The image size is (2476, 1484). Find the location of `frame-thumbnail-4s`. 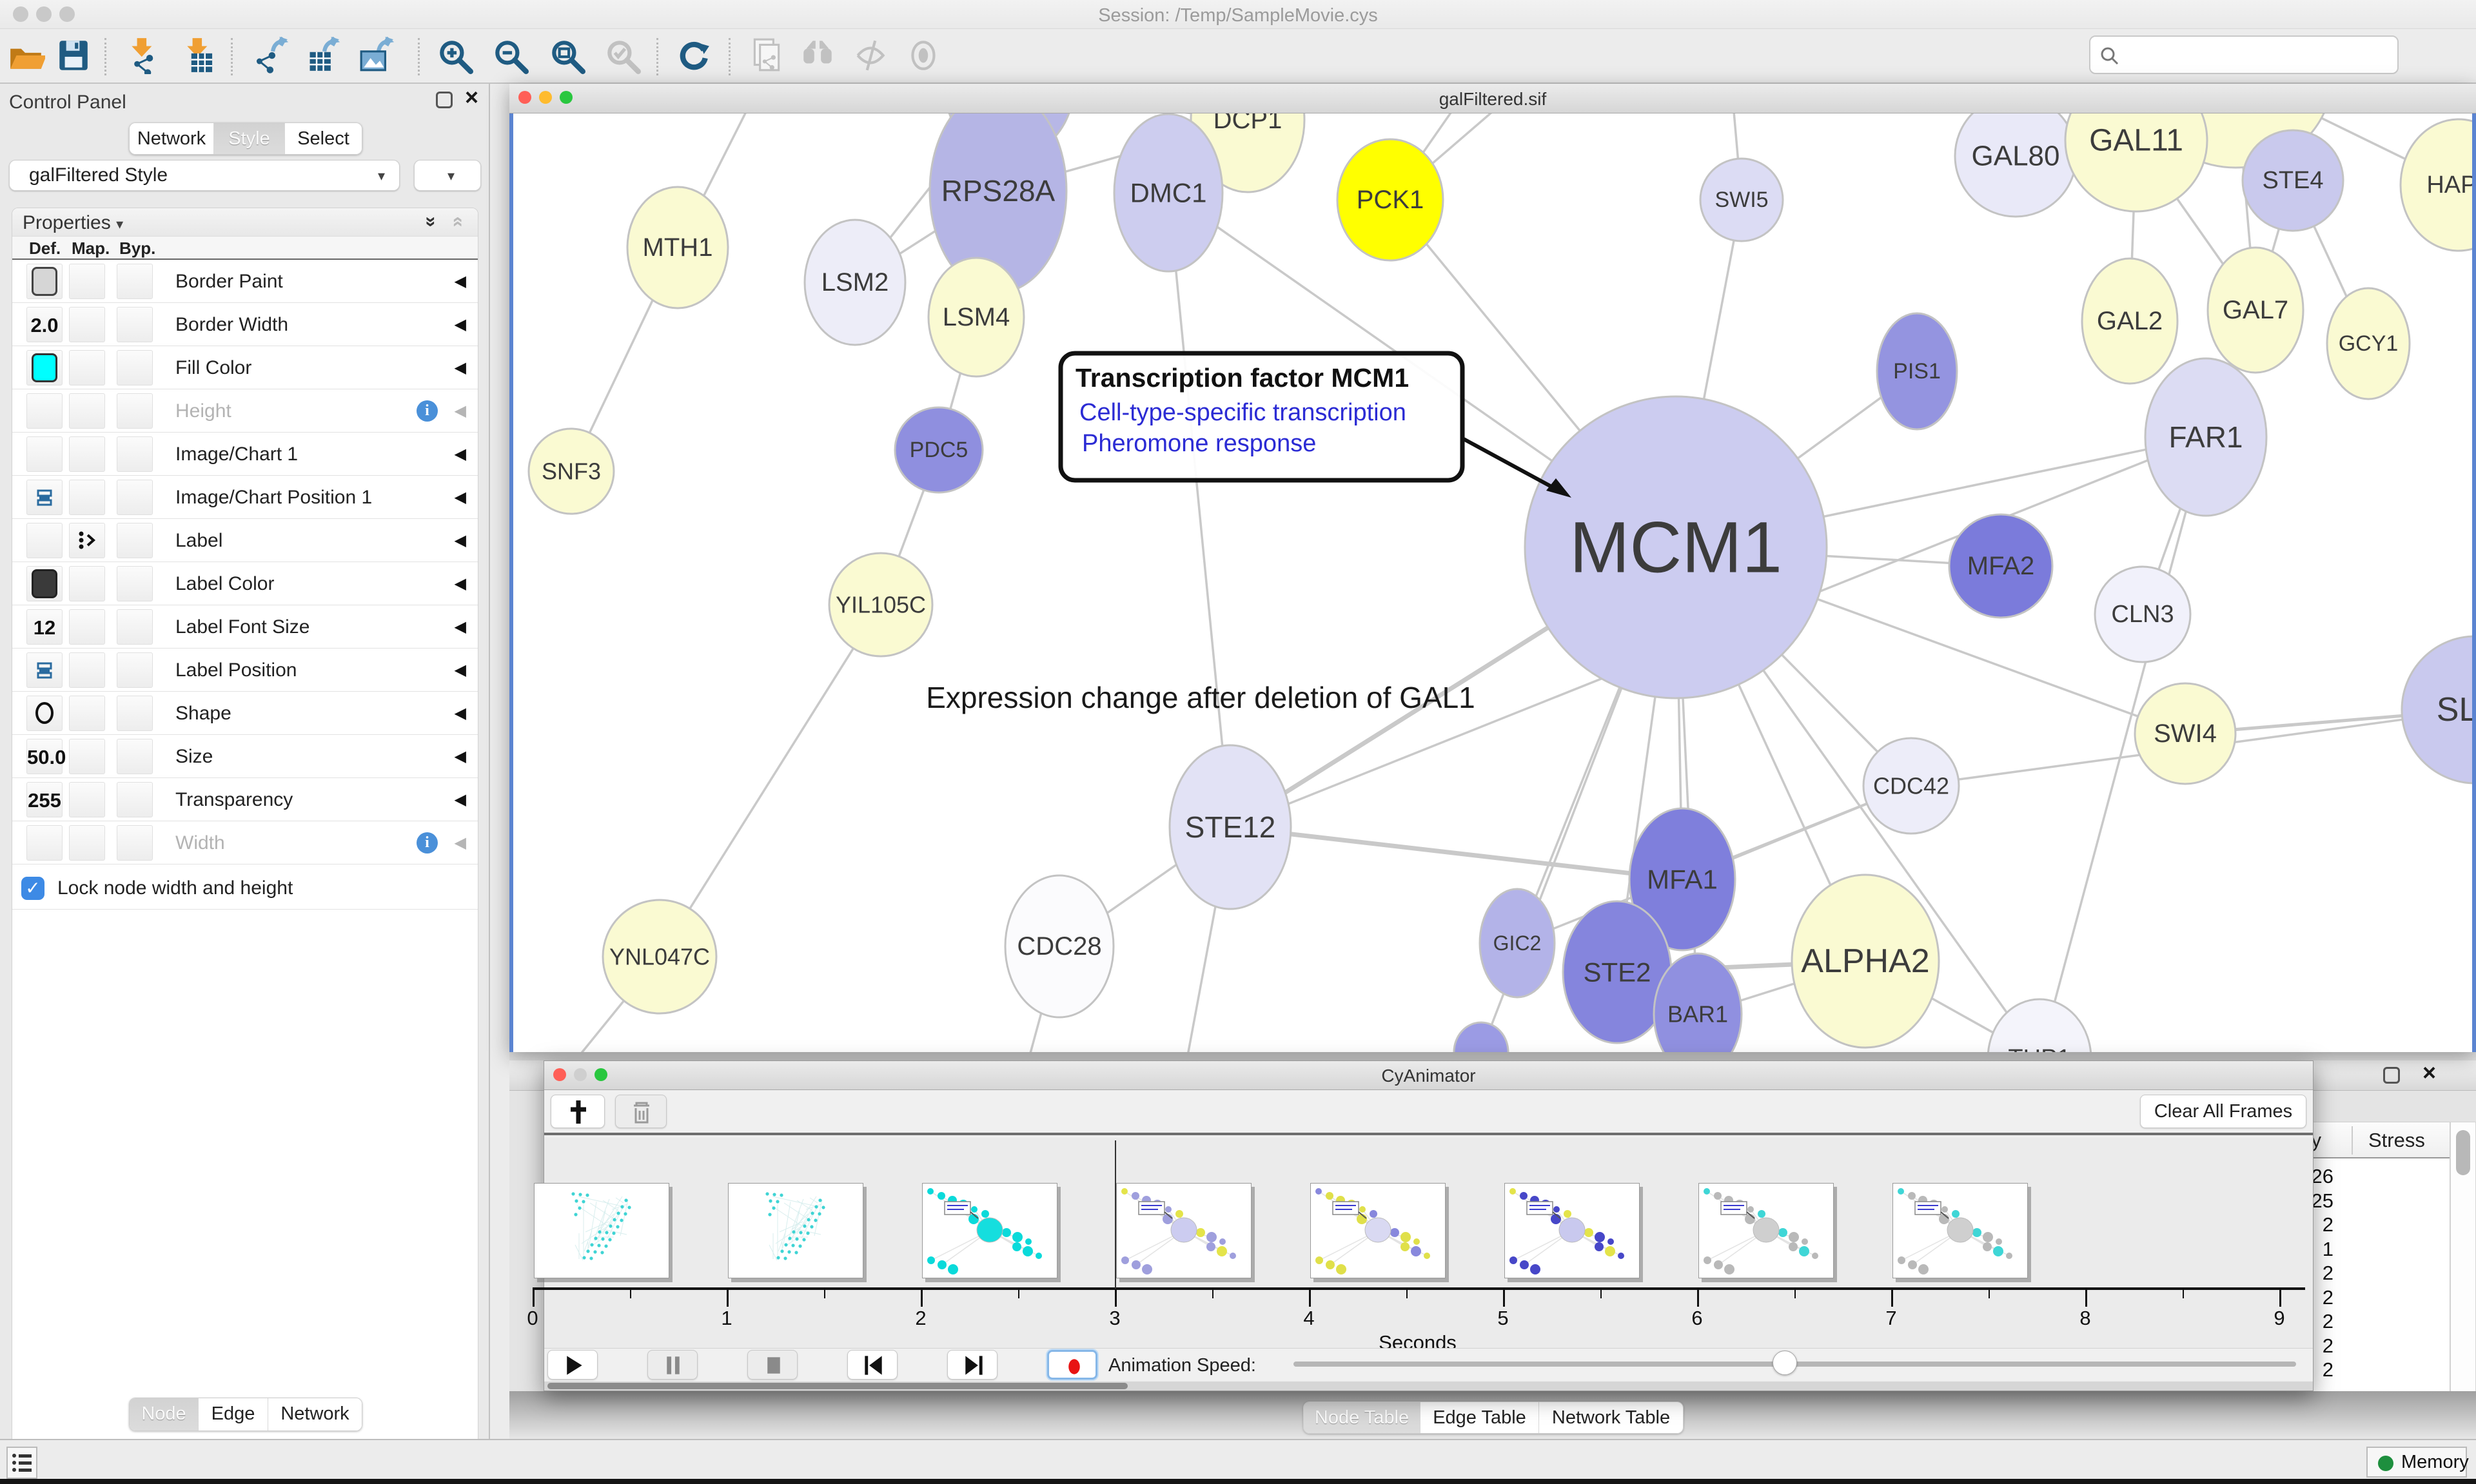

frame-thumbnail-4s is located at coordinates (1378, 1230).